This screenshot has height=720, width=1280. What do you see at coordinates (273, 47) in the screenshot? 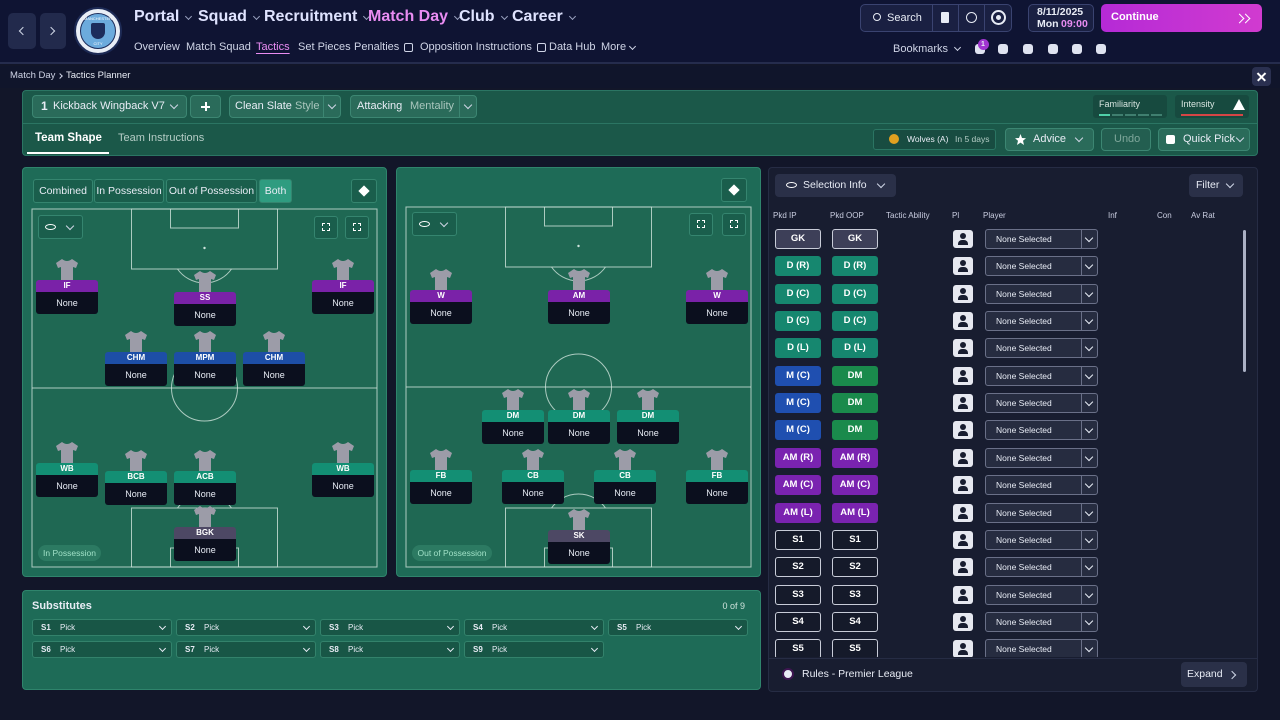
I see `nav-submenu: Tactics` at bounding box center [273, 47].